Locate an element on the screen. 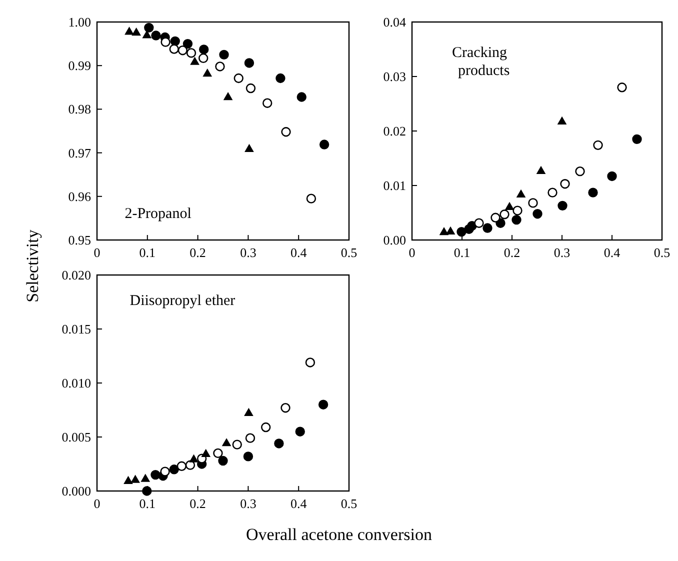 The image size is (678, 561). y-tick-label: 0.03 is located at coordinates (394, 76).